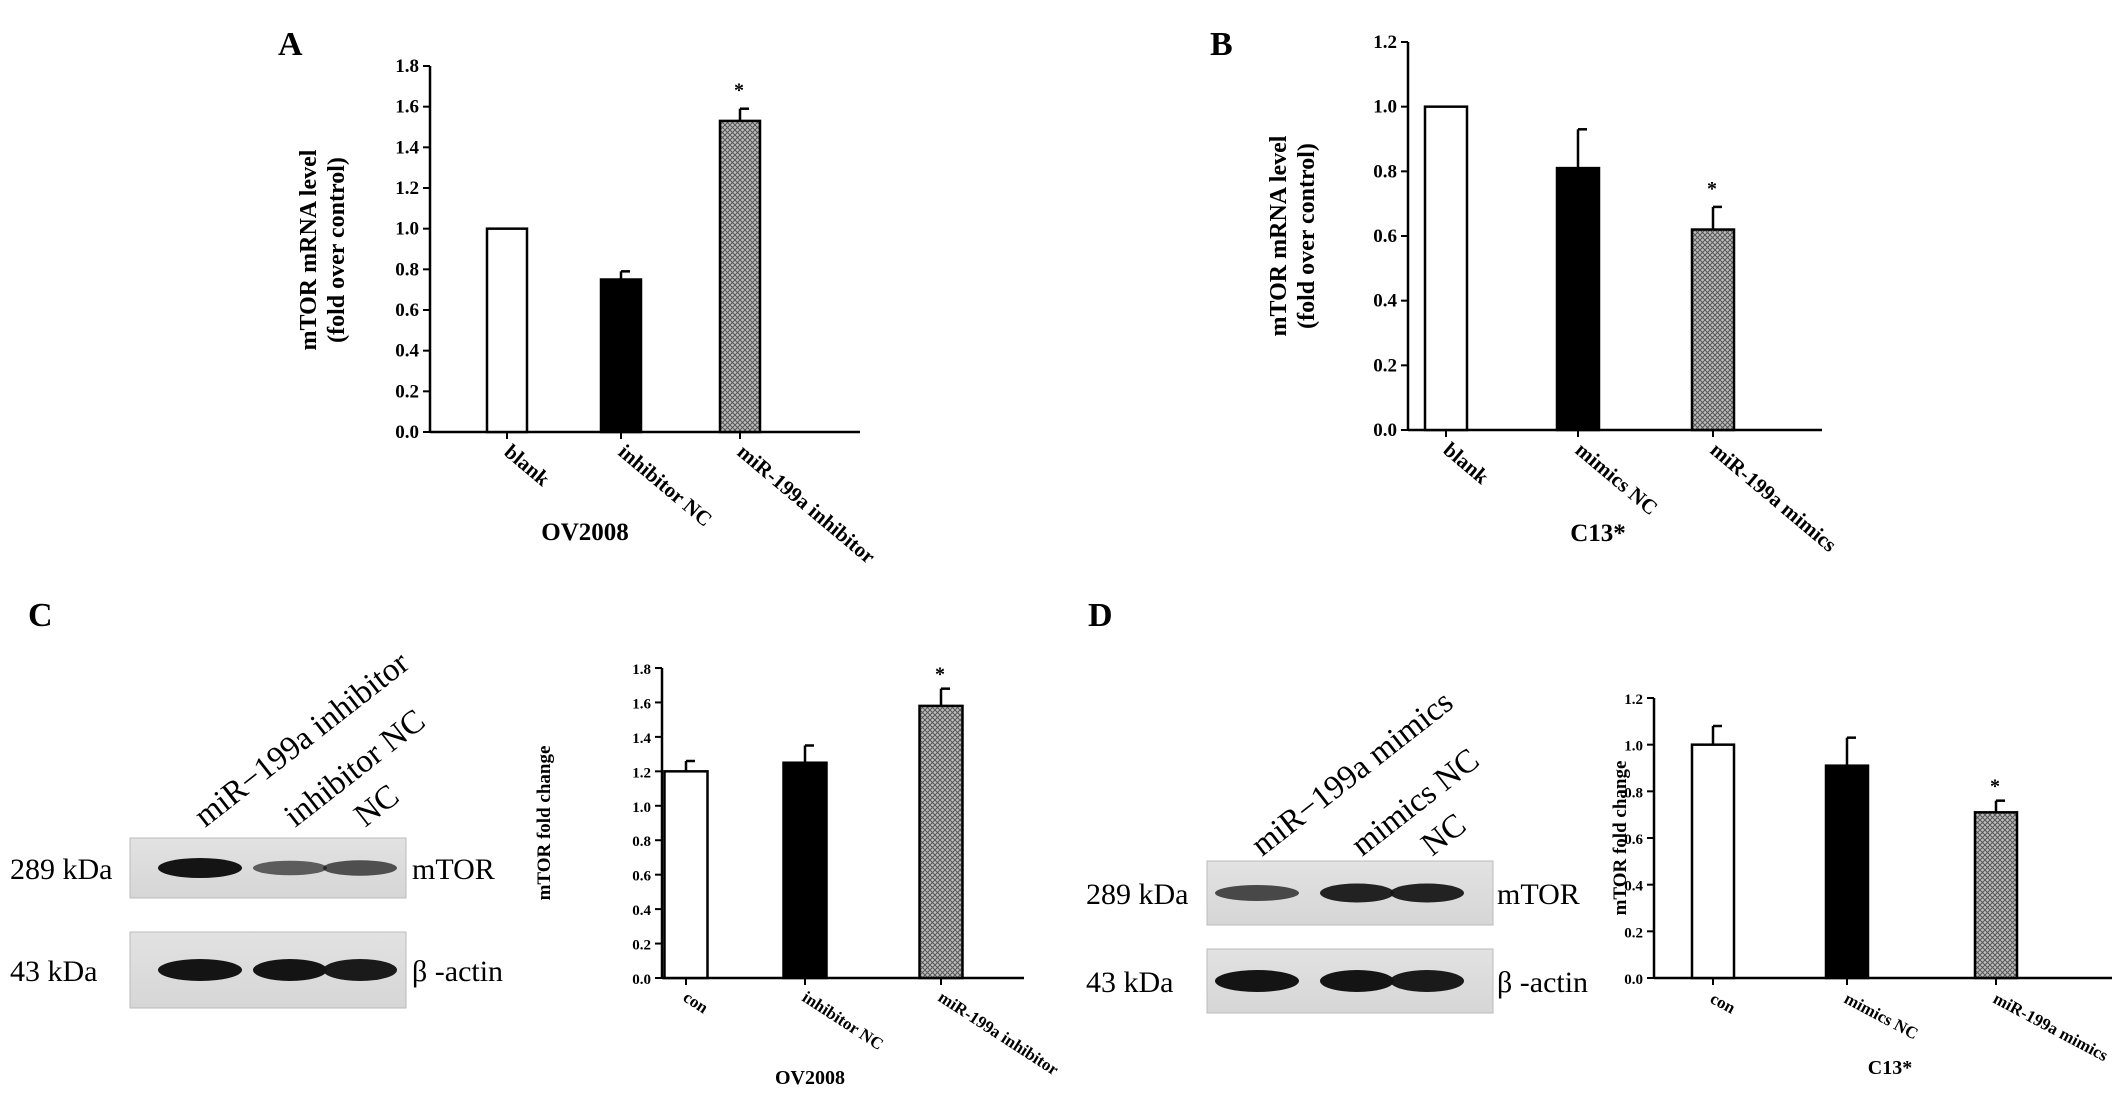 The width and height of the screenshot is (2126, 1112). What do you see at coordinates (1774, 496) in the screenshot?
I see `x-category-label: miR-199a mimics` at bounding box center [1774, 496].